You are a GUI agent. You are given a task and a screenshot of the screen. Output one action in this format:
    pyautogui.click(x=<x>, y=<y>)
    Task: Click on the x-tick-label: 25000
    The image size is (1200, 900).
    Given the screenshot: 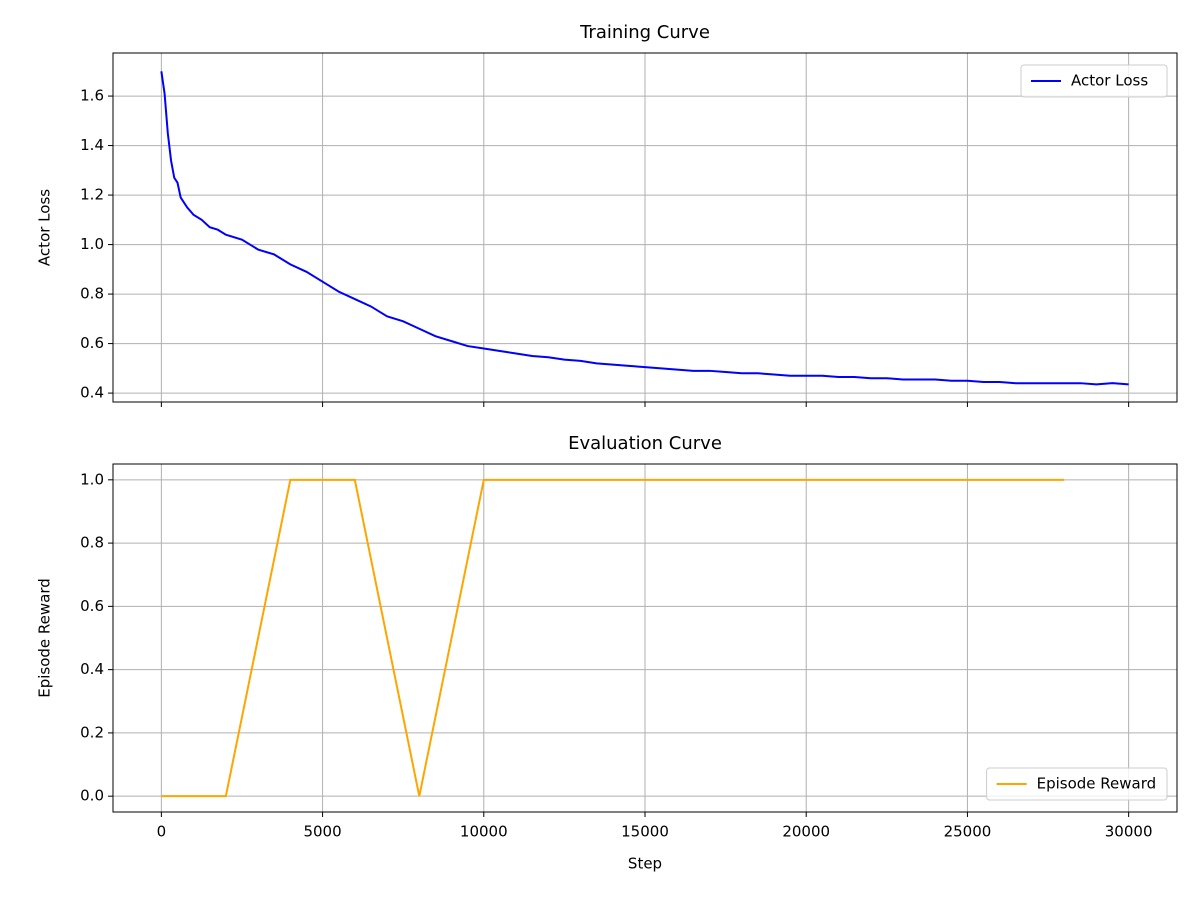 What is the action you would take?
    pyautogui.click(x=968, y=832)
    